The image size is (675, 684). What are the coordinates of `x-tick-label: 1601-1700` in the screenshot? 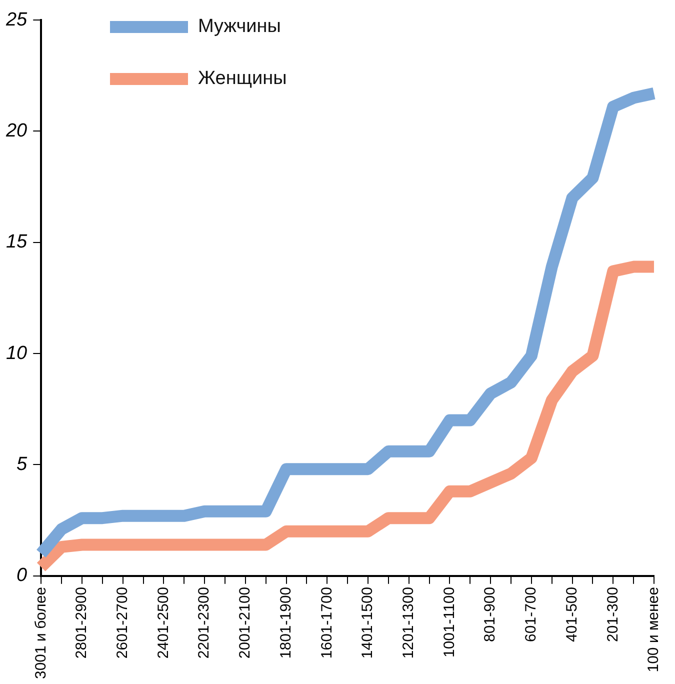 It's located at (327, 622).